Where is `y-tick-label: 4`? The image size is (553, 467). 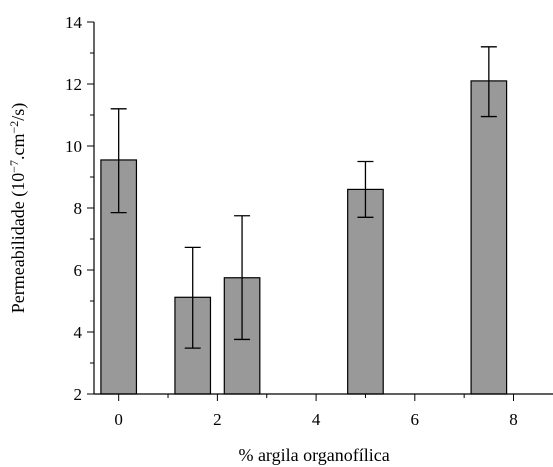
y-tick-label: 4 is located at coordinates (78, 332).